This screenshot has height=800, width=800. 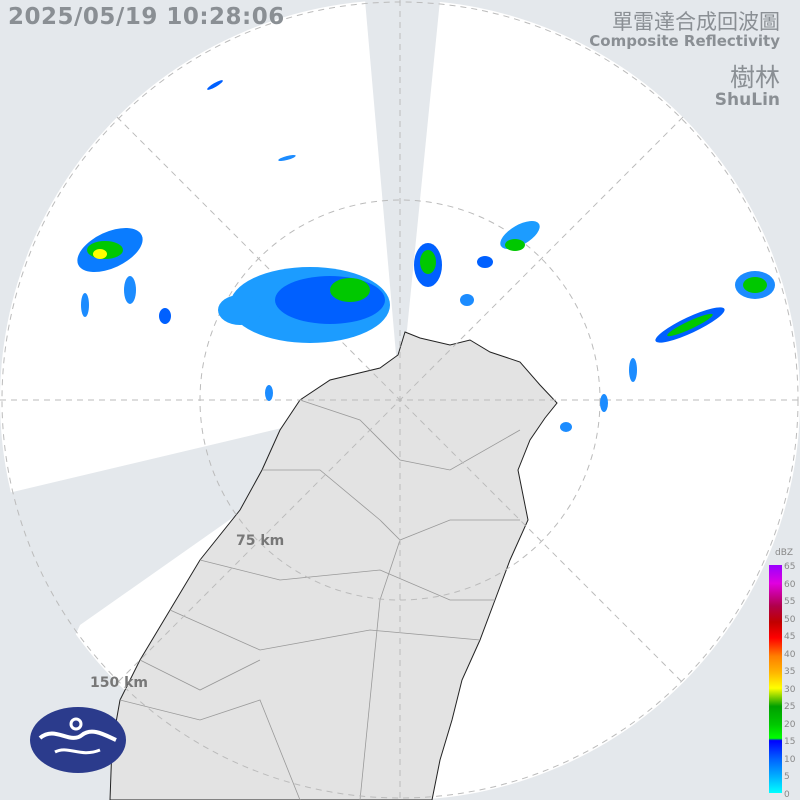 I want to click on range-label-150km: 150 km, so click(x=119, y=683).